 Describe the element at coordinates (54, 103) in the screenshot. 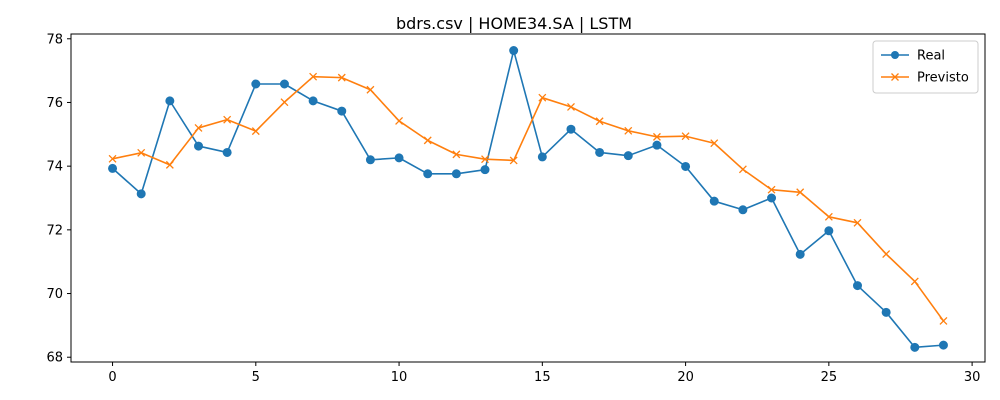

I see `y-tick-label: 76` at that location.